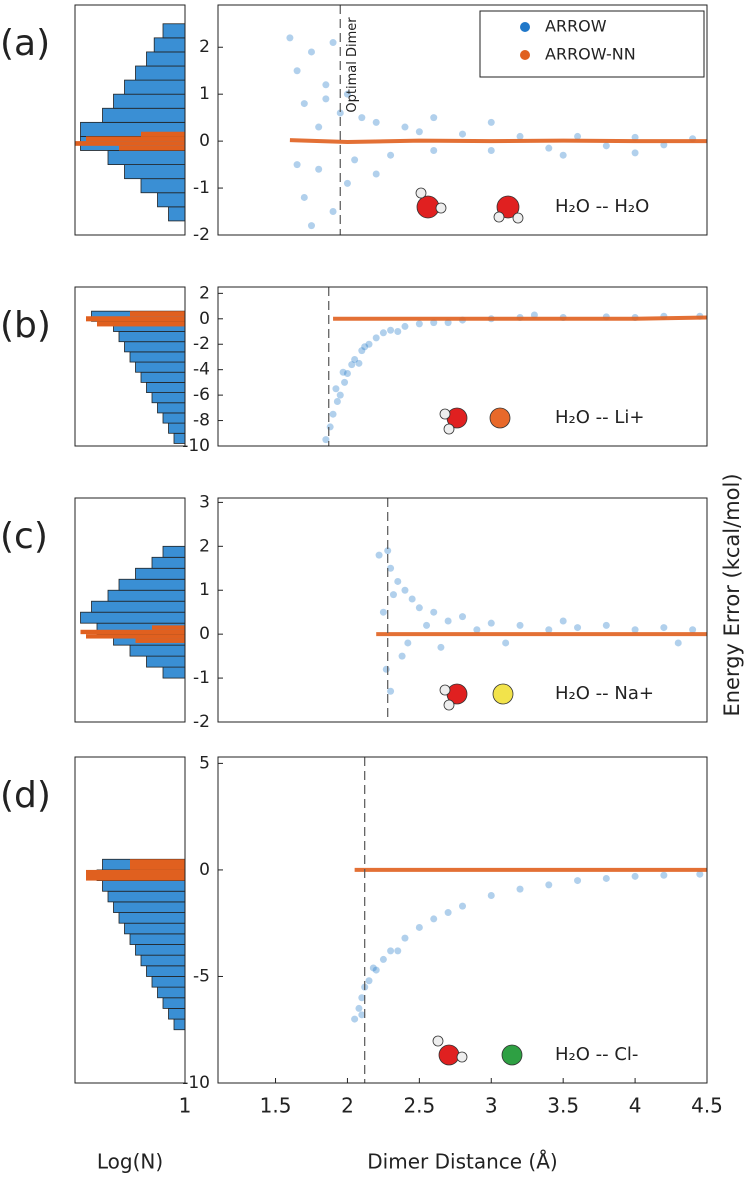 The height and width of the screenshot is (1190, 750). I want to click on y-tick-label: -6, so click(201, 395).